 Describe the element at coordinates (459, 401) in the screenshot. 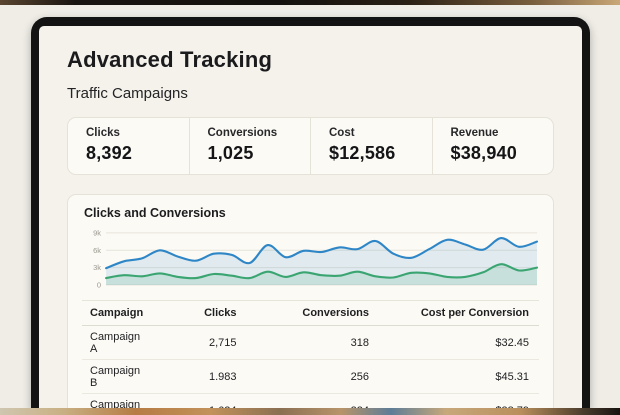

I see `table-cell: $38.79` at that location.